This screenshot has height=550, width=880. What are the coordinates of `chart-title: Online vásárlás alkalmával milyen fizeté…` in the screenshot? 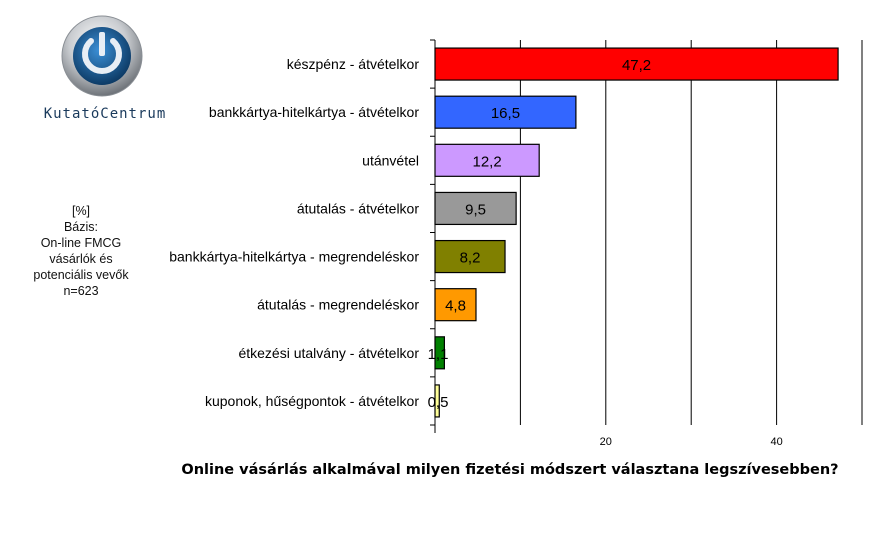 It's located at (510, 470).